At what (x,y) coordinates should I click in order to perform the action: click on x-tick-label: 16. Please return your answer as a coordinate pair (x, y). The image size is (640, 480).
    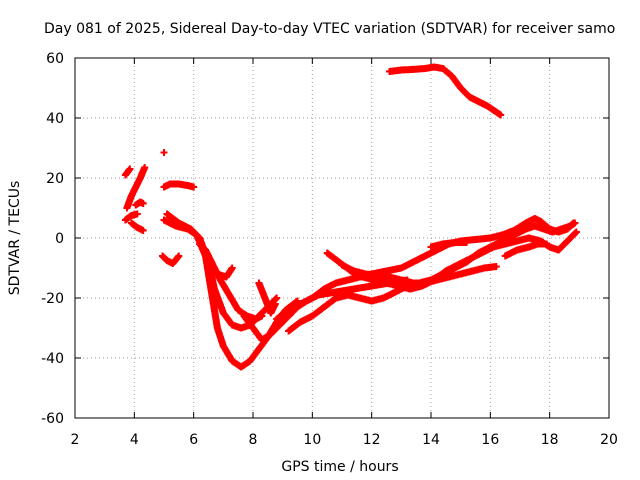
    Looking at the image, I should click on (490, 440).